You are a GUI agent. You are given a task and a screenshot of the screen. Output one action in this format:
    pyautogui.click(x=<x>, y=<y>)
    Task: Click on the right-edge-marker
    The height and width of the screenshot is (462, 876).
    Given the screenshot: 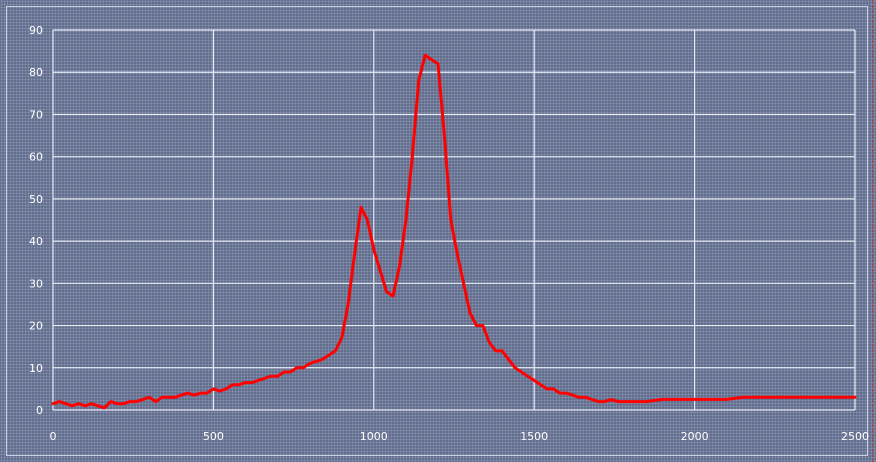 What is the action you would take?
    pyautogui.click(x=873, y=231)
    